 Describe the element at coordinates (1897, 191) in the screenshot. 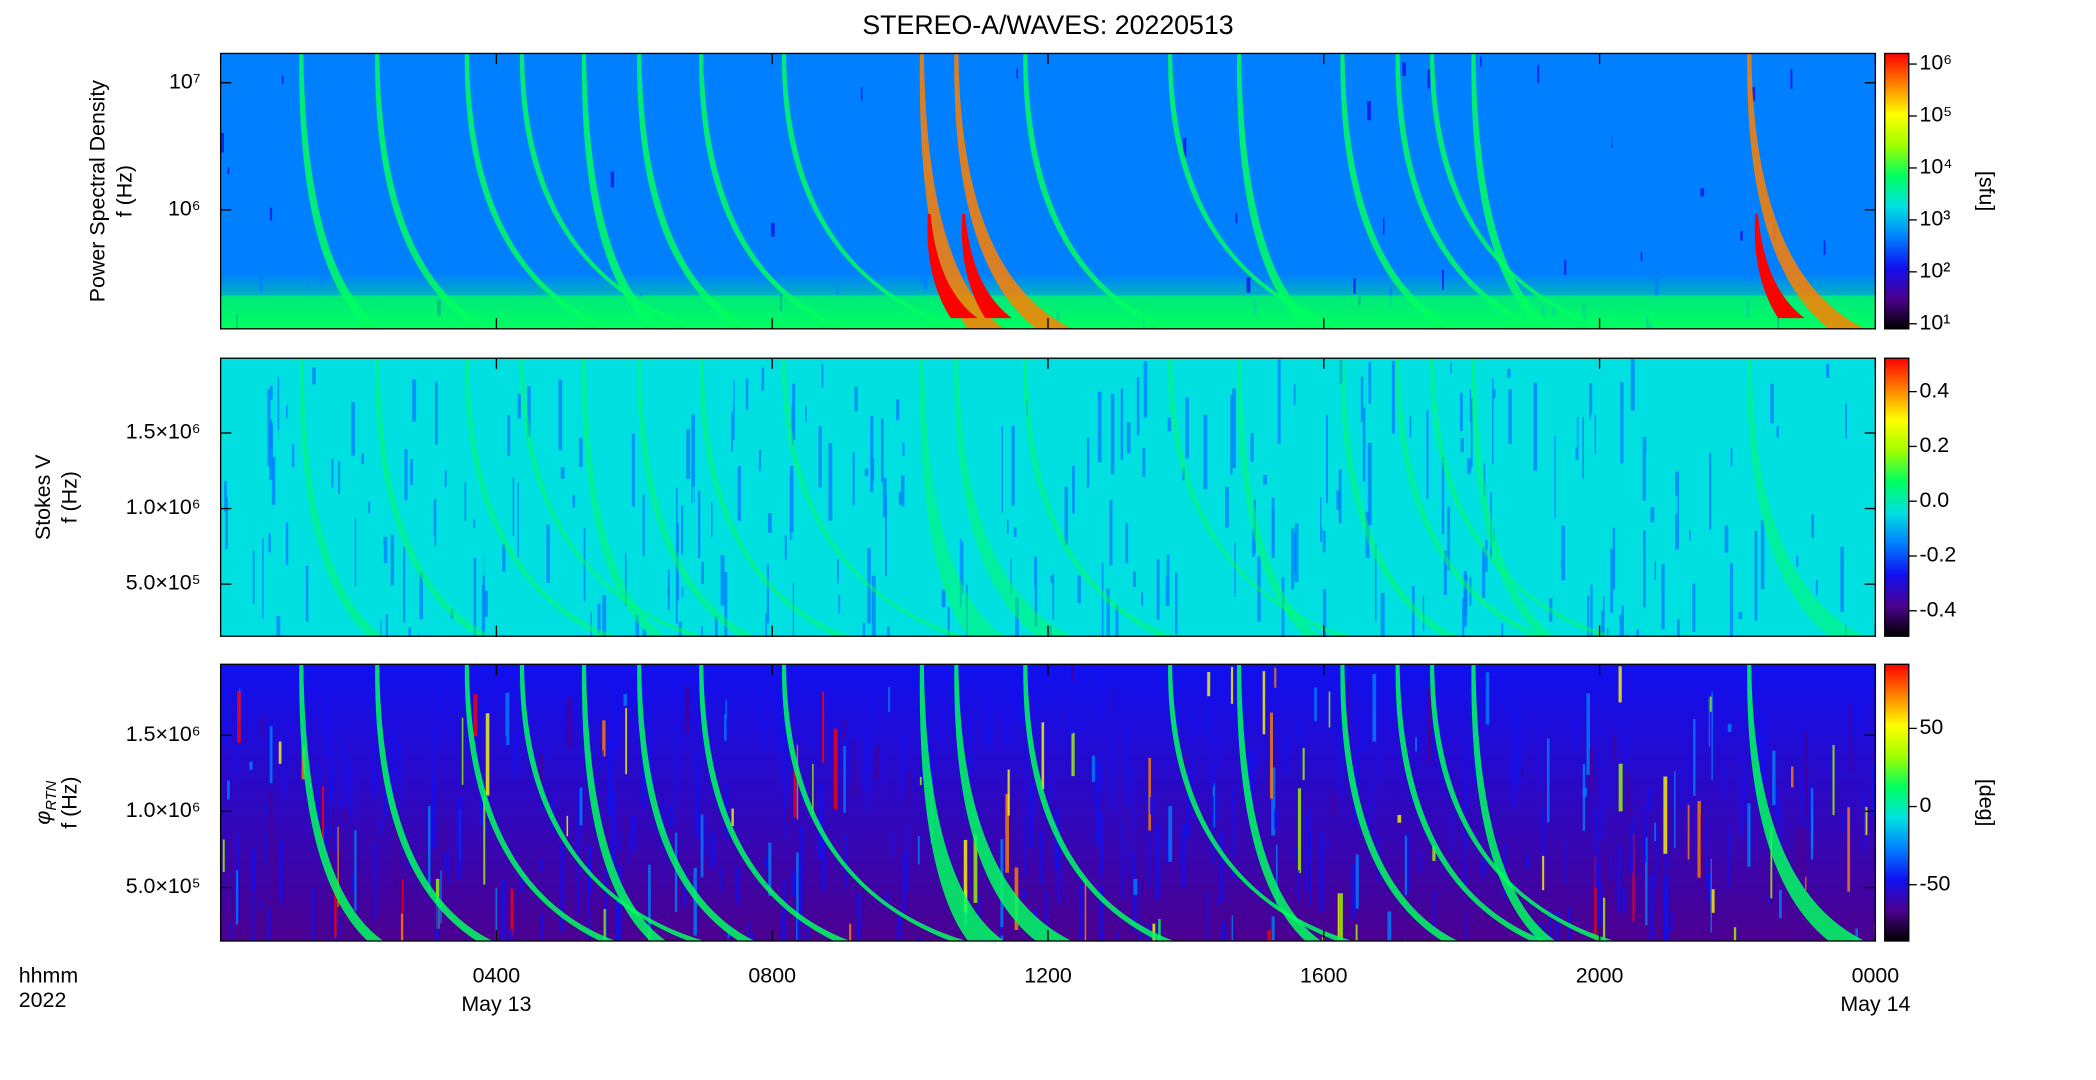

I see `colorbar` at that location.